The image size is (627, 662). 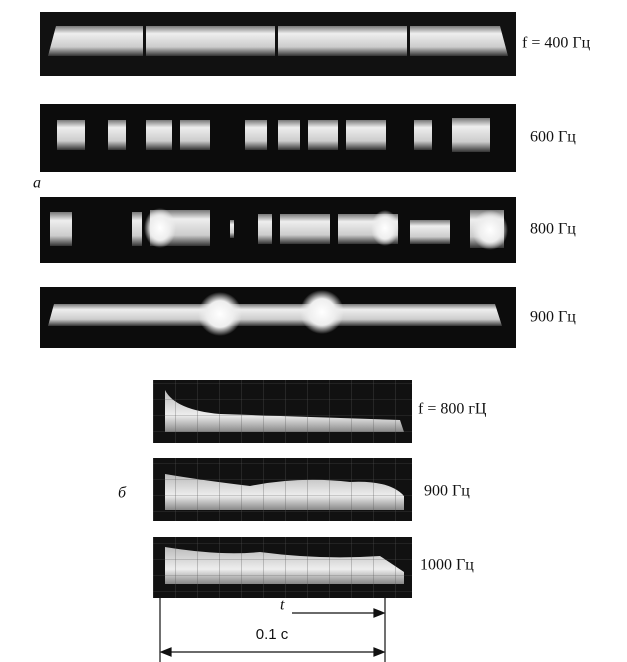 What do you see at coordinates (37, 183) in the screenshot?
I see `panel-label: a` at bounding box center [37, 183].